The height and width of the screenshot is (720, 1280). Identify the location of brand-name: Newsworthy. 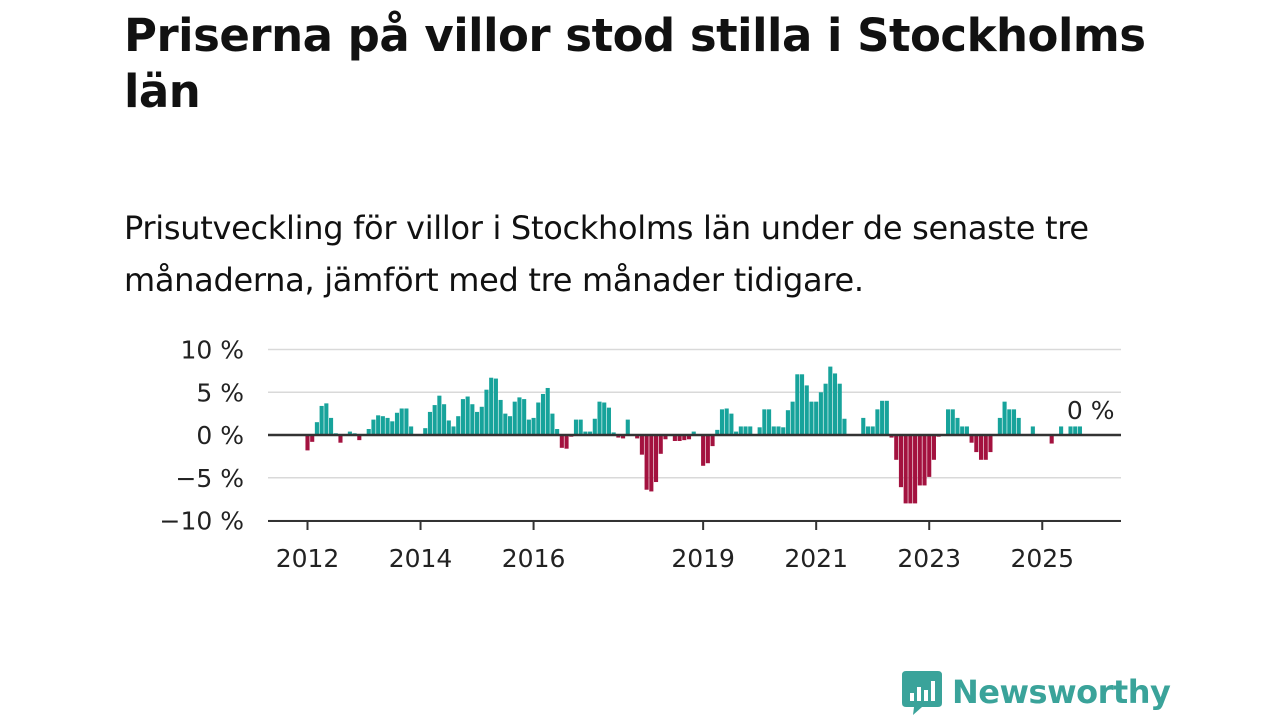
(1061, 692).